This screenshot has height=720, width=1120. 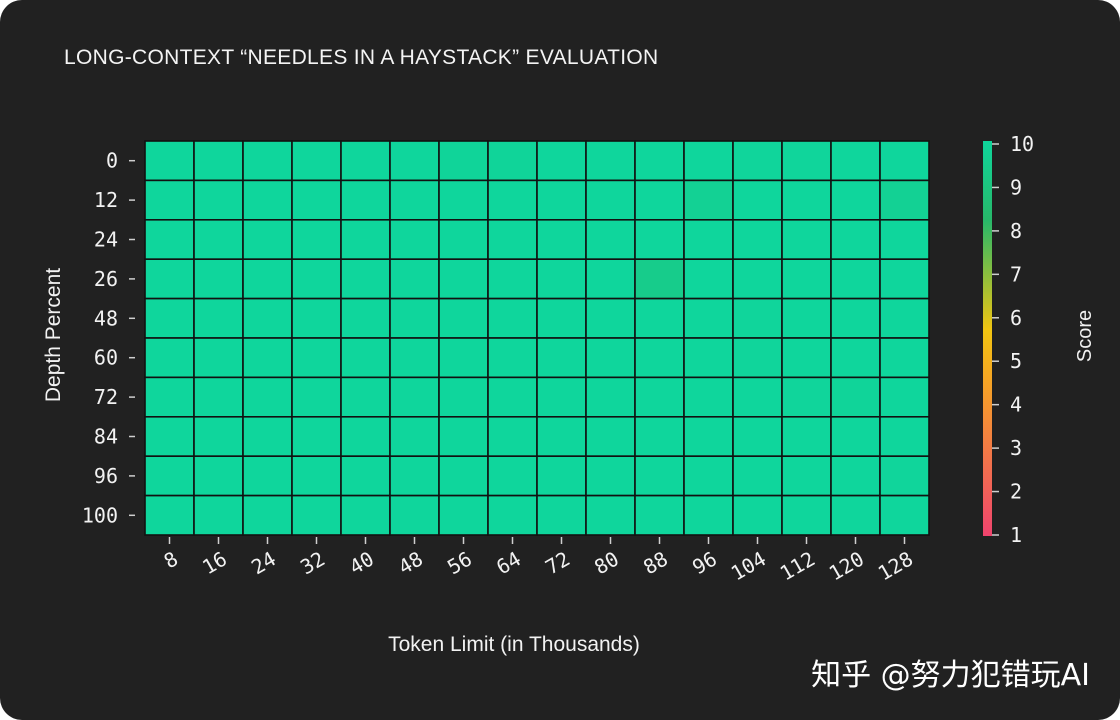 I want to click on x-tick-label: 128, so click(x=895, y=566).